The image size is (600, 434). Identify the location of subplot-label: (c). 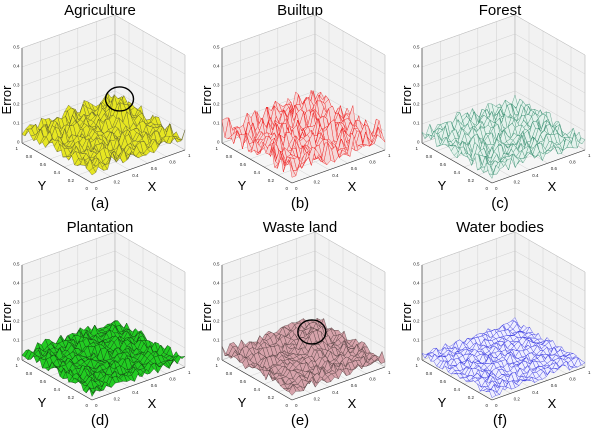
(500, 203).